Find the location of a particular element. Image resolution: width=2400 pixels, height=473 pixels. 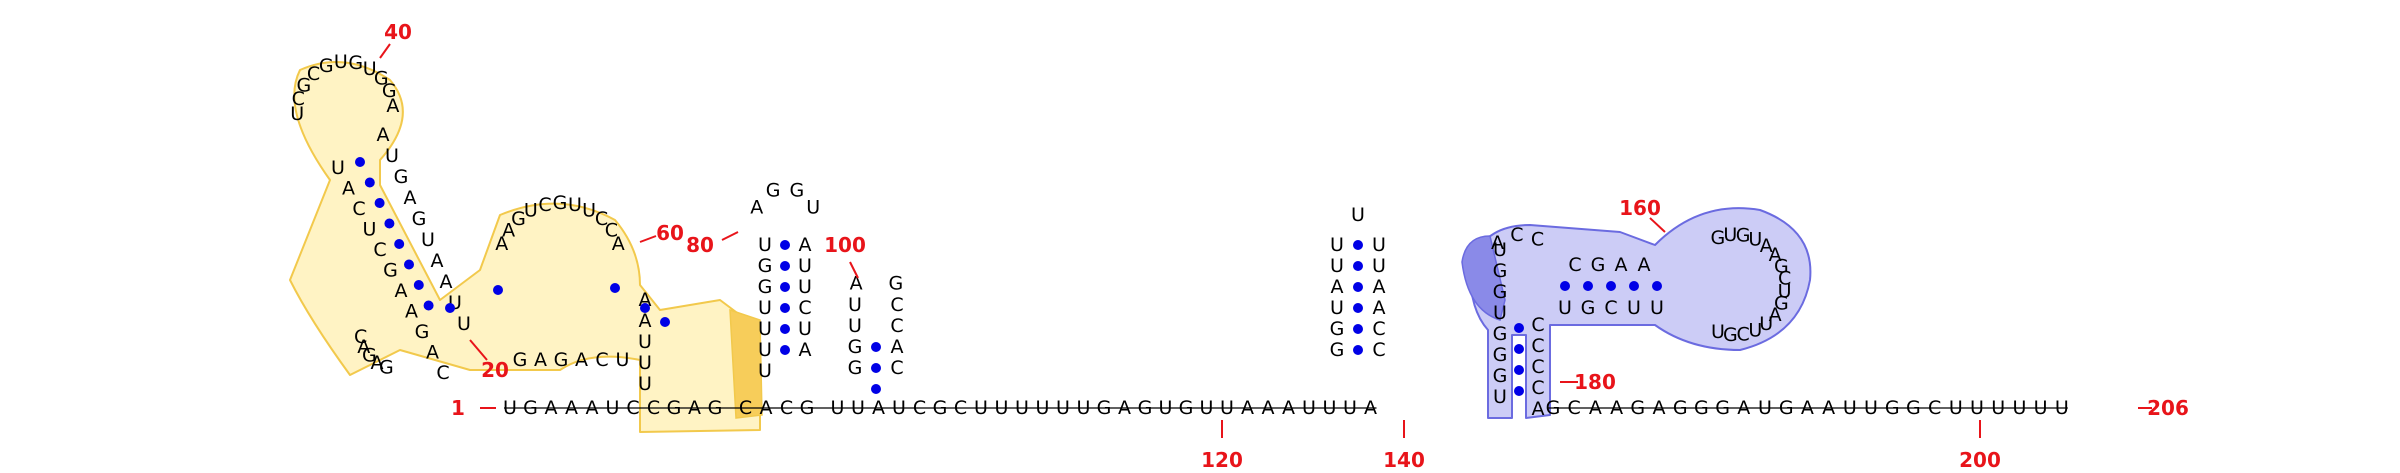

hairpin-nucleotide: G is located at coordinates (1337, 350).